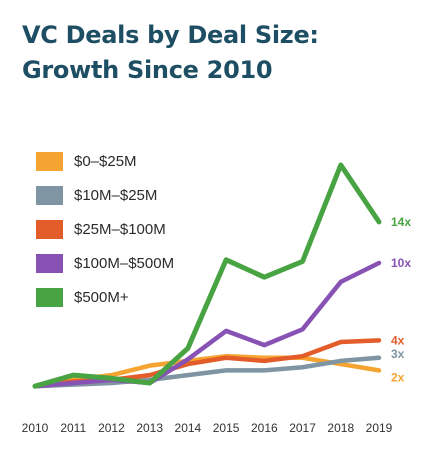  What do you see at coordinates (207, 428) in the screenshot?
I see `x-axis: 2010 2011 2012 2013 2014 2015 2016 2017 2018 2019` at bounding box center [207, 428].